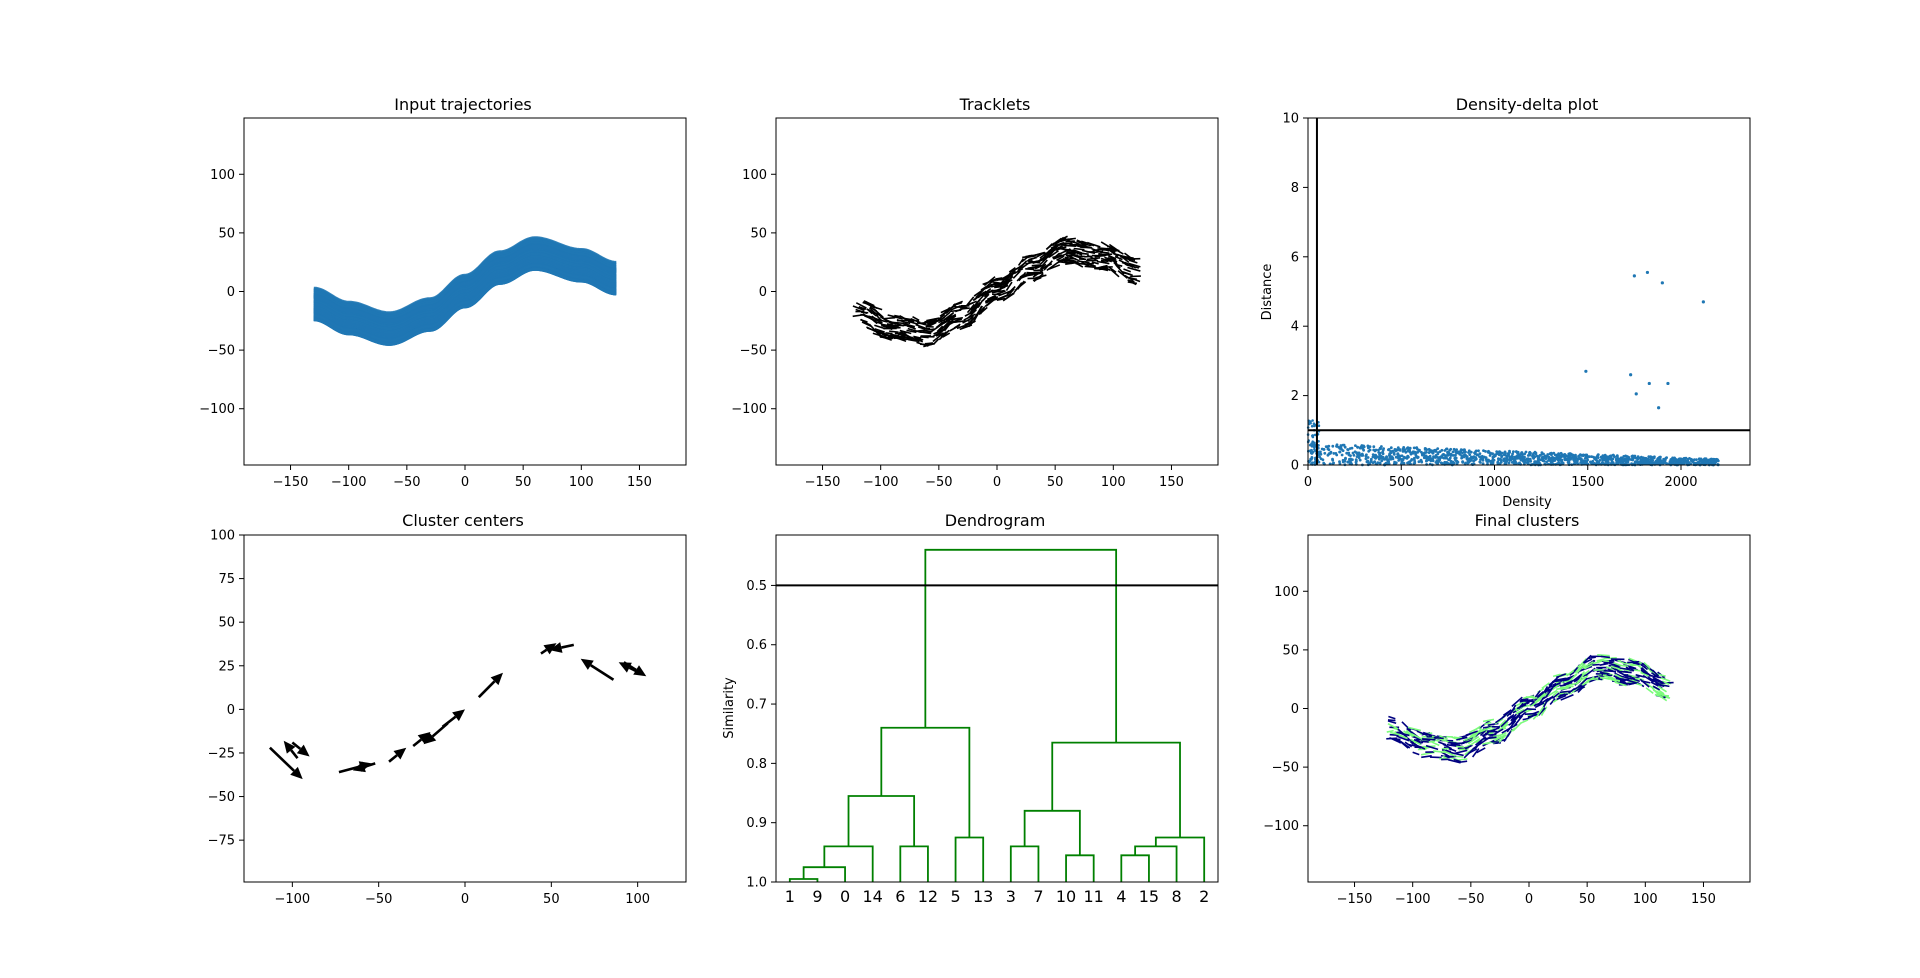 The height and width of the screenshot is (978, 1920). Describe the element at coordinates (1587, 482) in the screenshot. I see `x-tick-label: 1500` at that location.